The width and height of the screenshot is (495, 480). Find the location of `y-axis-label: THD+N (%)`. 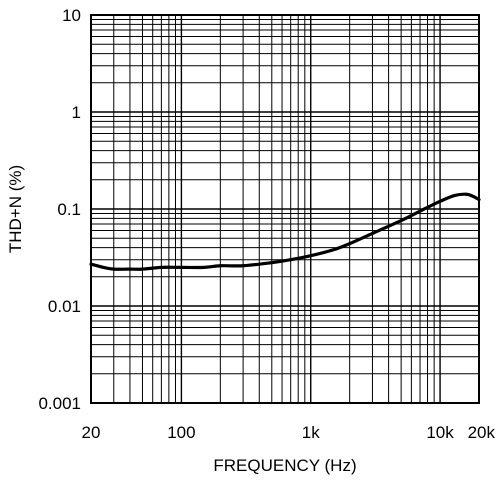

y-axis-label: THD+N (%) is located at coordinates (15, 209).